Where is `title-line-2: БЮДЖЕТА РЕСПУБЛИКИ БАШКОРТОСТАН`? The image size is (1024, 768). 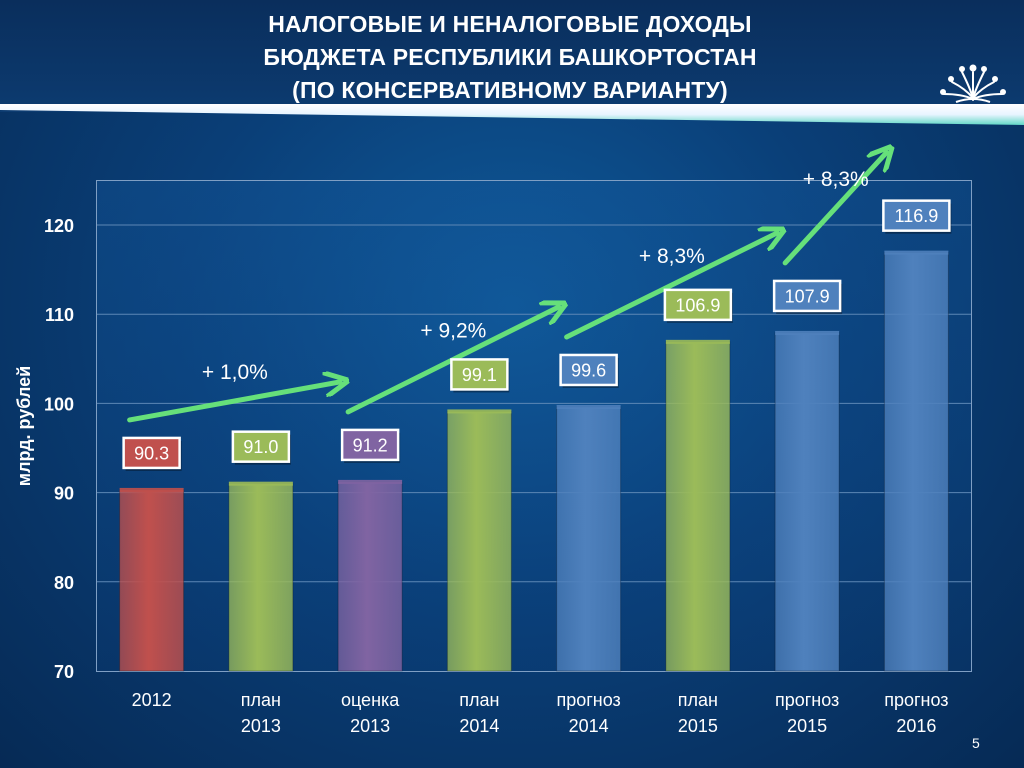 title-line-2: БЮДЖЕТА РЕСПУБЛИКИ БАШКОРТОСТАН is located at coordinates (510, 57).